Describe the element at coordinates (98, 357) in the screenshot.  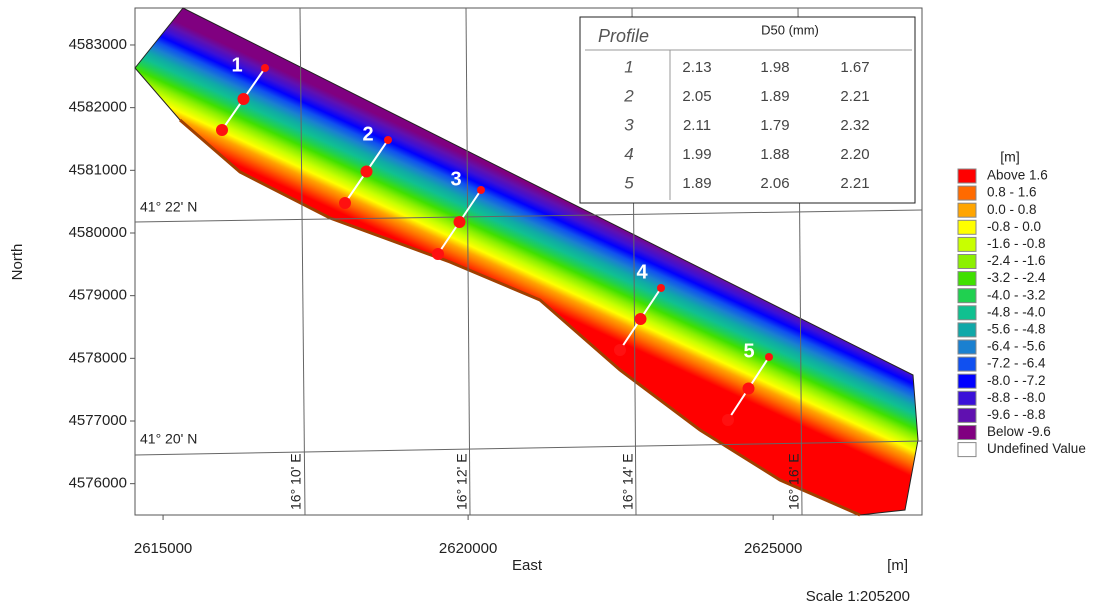
I see `y-tick-label: 4578000` at that location.